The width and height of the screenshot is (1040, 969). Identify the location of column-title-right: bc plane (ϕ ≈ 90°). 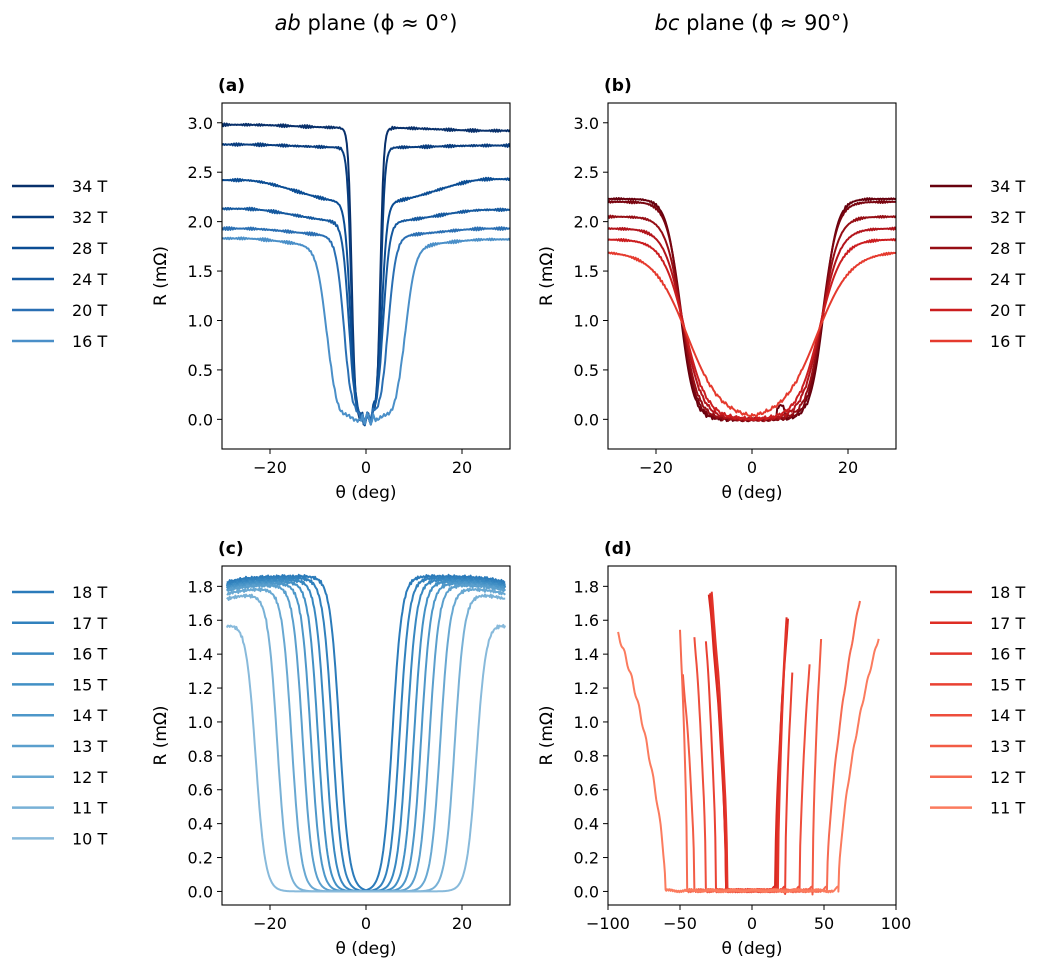
(752, 23).